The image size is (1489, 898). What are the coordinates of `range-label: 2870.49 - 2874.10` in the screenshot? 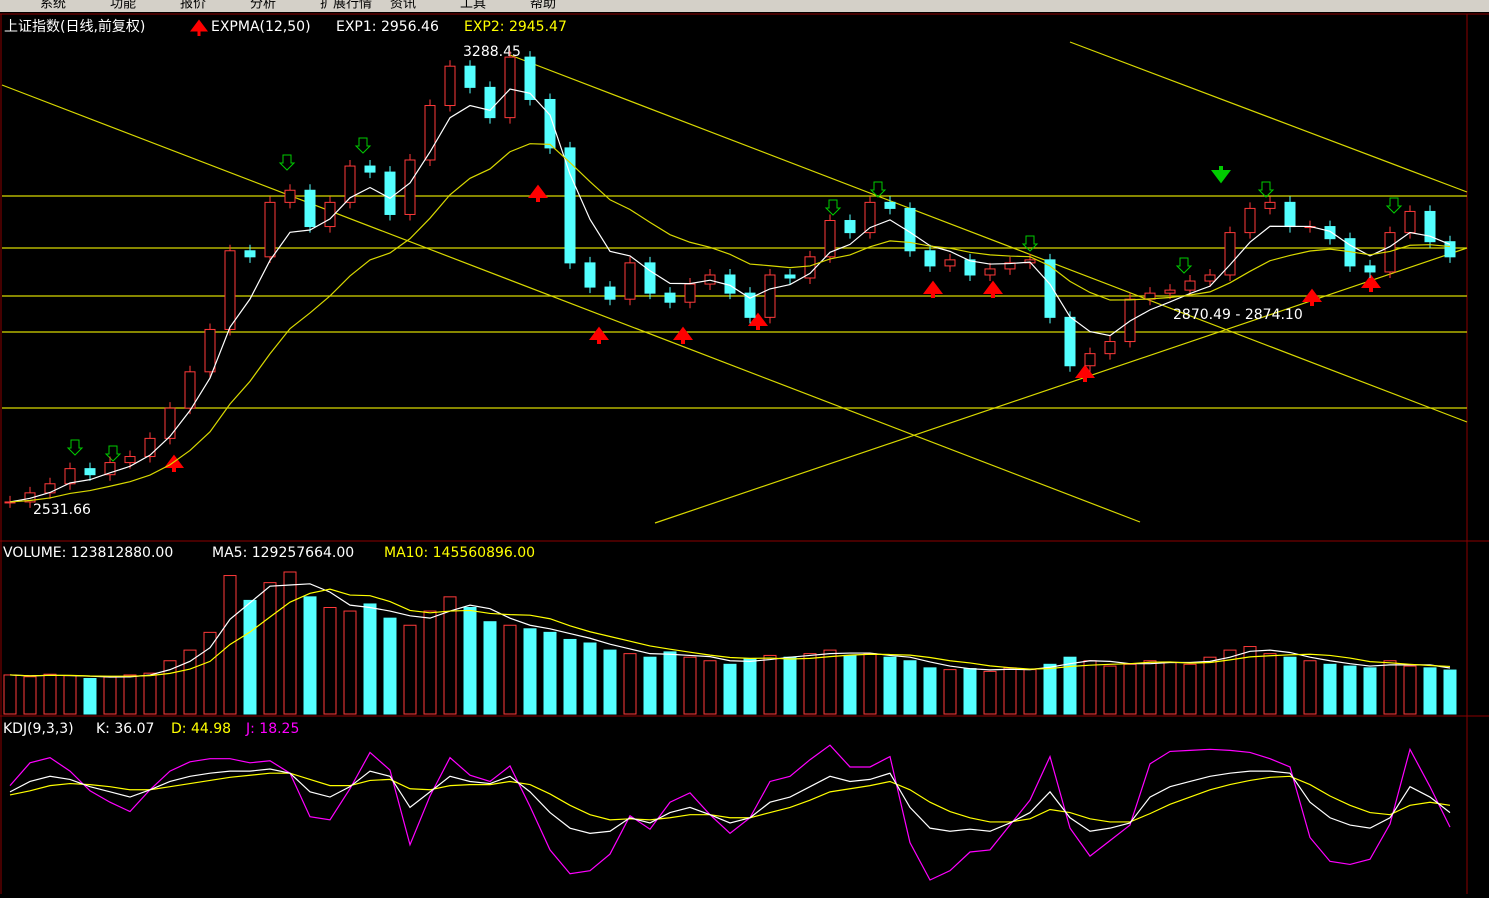 It's located at (1238, 315).